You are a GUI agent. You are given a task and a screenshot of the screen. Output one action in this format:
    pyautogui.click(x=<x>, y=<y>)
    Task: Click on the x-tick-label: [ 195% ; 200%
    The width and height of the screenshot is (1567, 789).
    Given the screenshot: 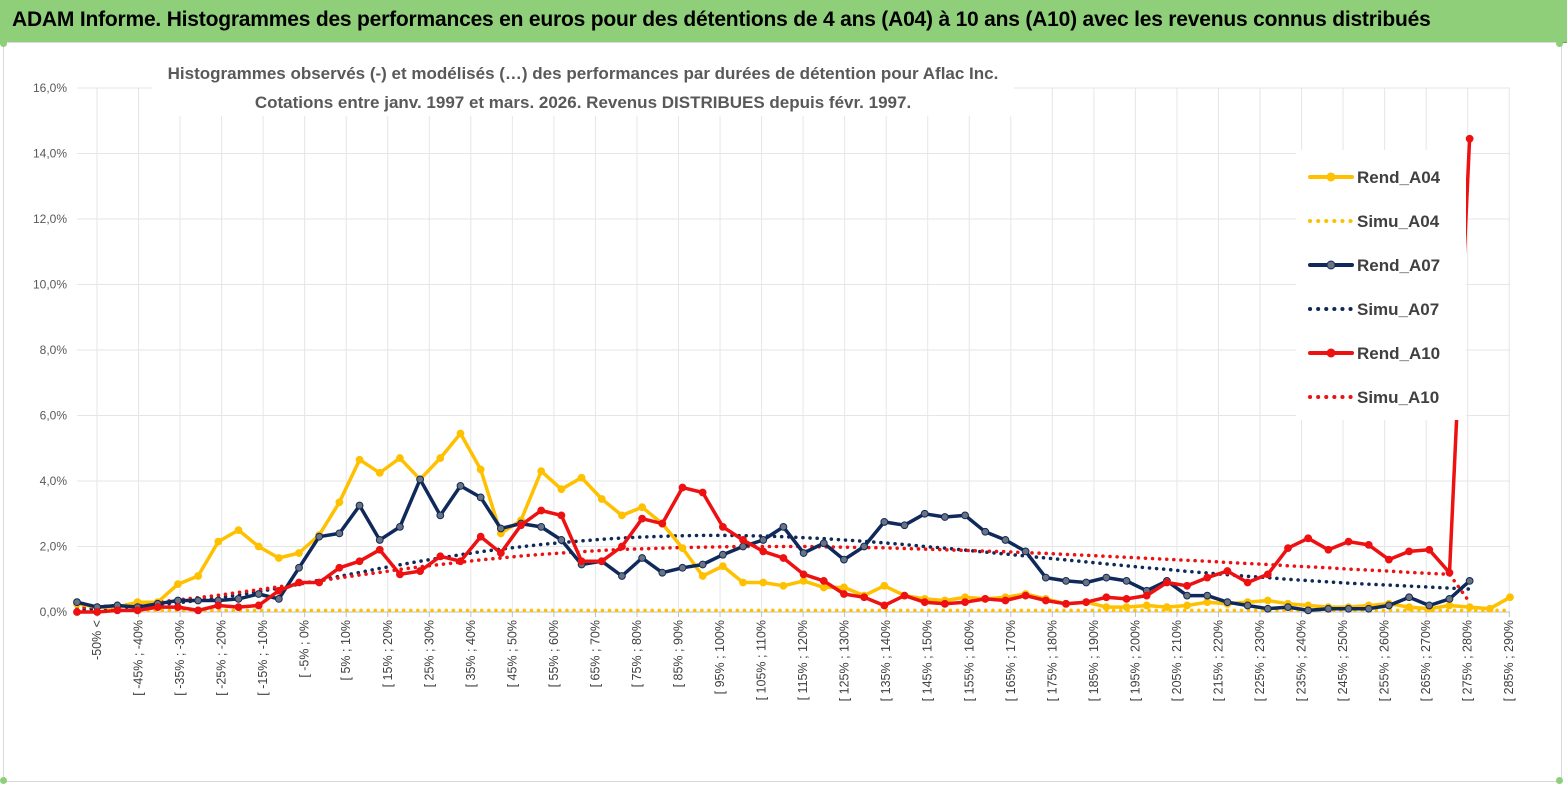 What is the action you would take?
    pyautogui.click(x=1135, y=660)
    